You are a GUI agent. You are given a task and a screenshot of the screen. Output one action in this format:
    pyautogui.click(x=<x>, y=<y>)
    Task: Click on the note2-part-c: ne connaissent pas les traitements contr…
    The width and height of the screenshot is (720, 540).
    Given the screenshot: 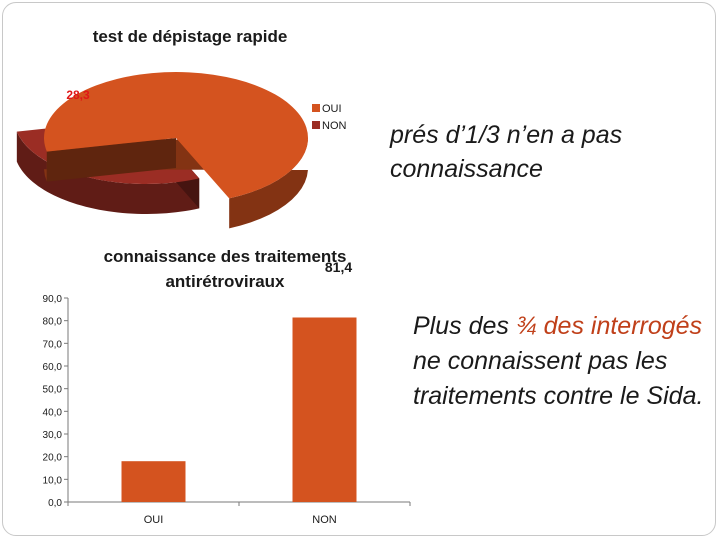 What is the action you would take?
    pyautogui.click(x=558, y=378)
    